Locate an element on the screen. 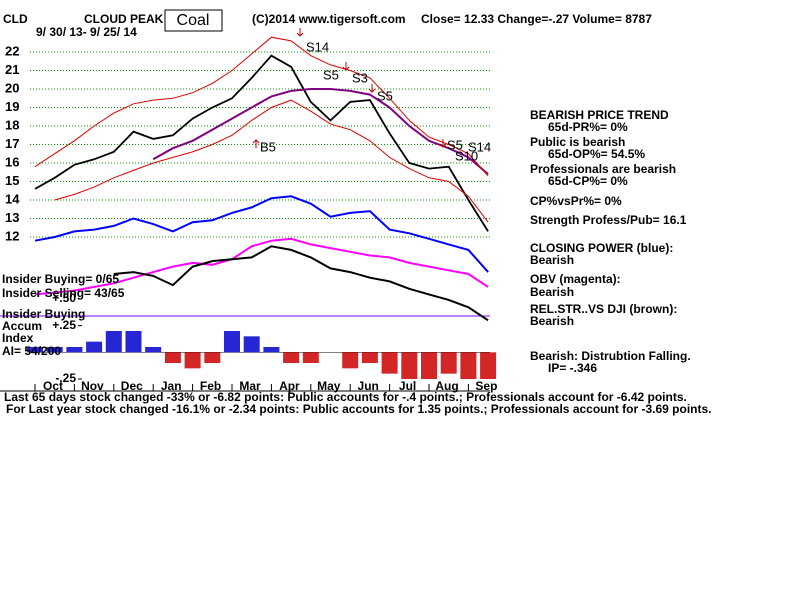 The image size is (800, 600). y-tick-label: 21 is located at coordinates (12, 69).